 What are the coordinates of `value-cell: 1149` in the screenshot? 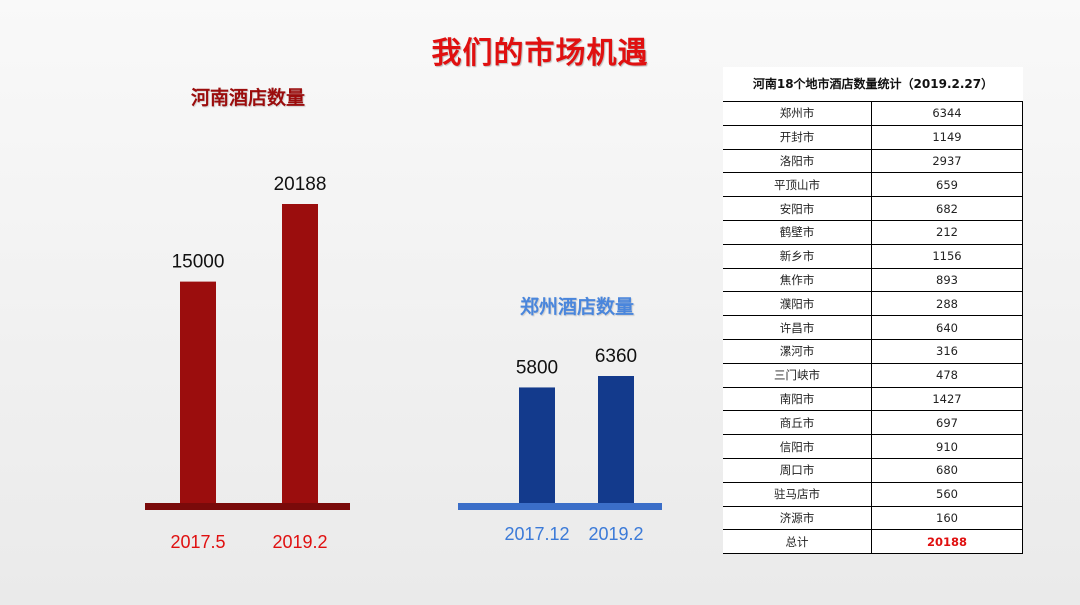 It's located at (947, 137).